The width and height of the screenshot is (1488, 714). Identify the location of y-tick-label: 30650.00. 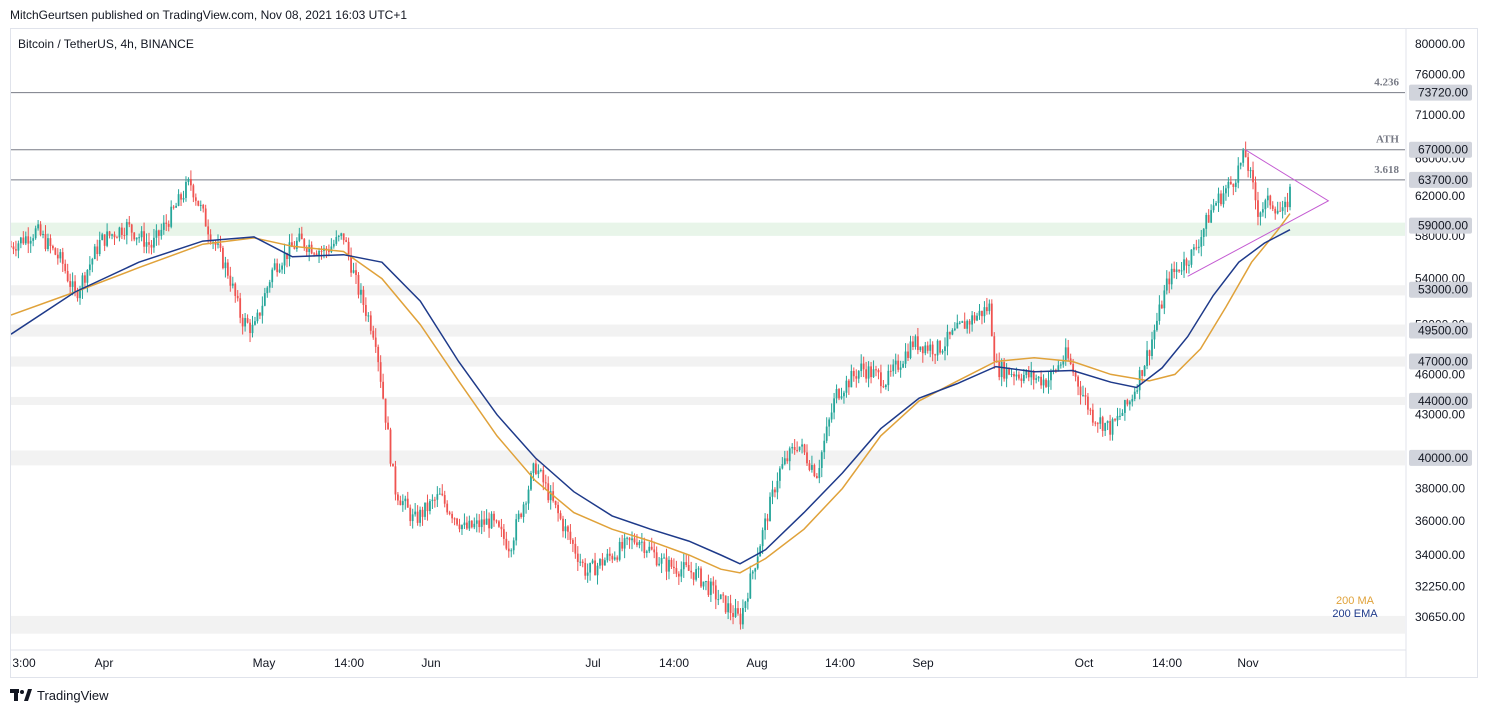
(1440, 617).